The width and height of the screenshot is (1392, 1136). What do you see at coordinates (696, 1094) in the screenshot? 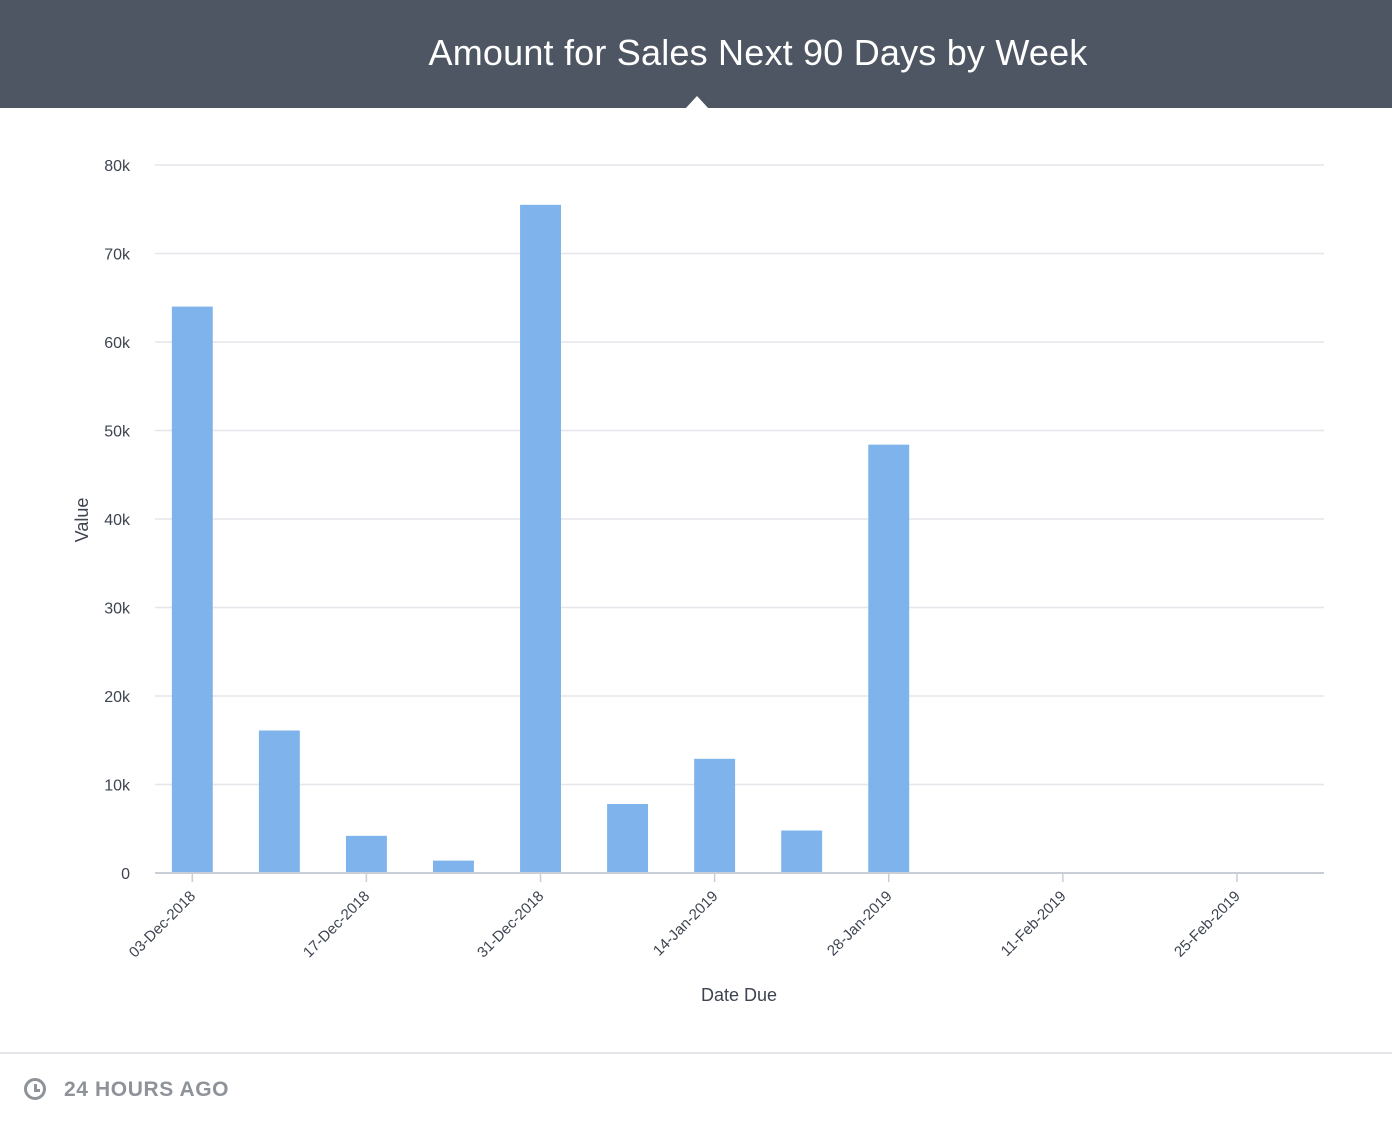
I see `chart-footer: 24 HOURS AGO` at bounding box center [696, 1094].